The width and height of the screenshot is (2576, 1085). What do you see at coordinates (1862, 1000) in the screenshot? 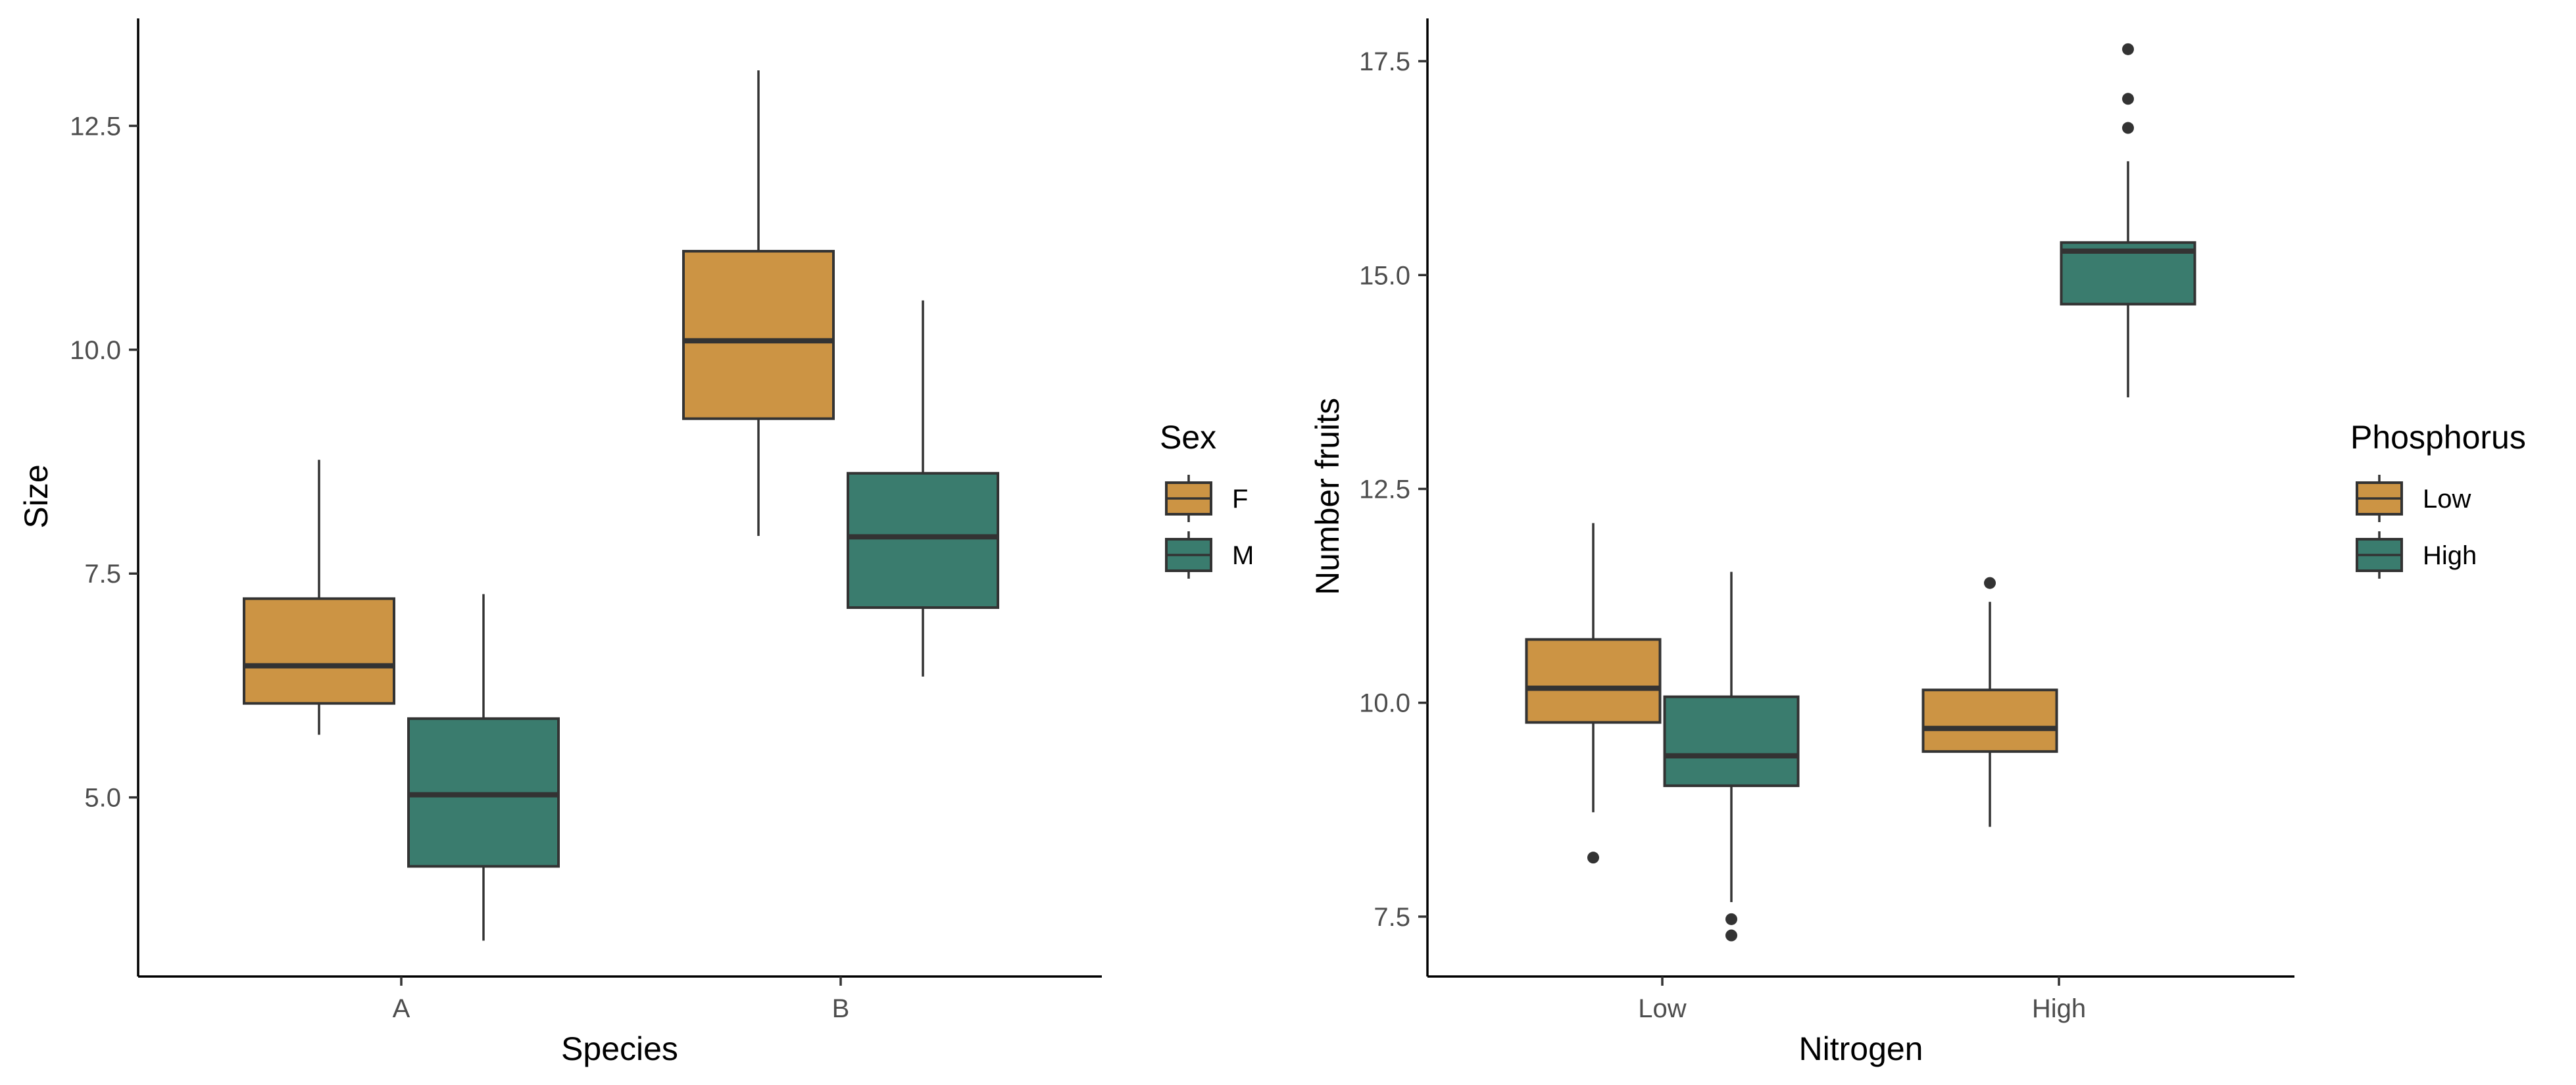
I see `x-ticks: Low High` at bounding box center [1862, 1000].